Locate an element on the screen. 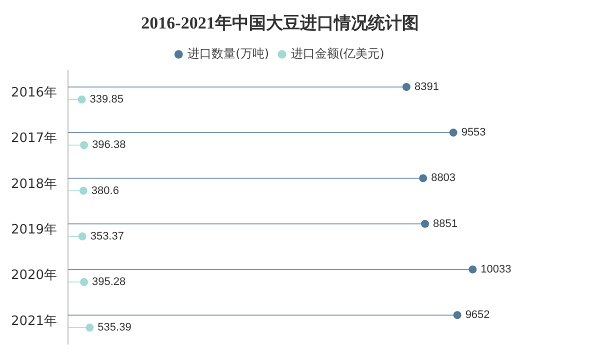  legend-label: 进口金额(亿美元) is located at coordinates (337, 53).